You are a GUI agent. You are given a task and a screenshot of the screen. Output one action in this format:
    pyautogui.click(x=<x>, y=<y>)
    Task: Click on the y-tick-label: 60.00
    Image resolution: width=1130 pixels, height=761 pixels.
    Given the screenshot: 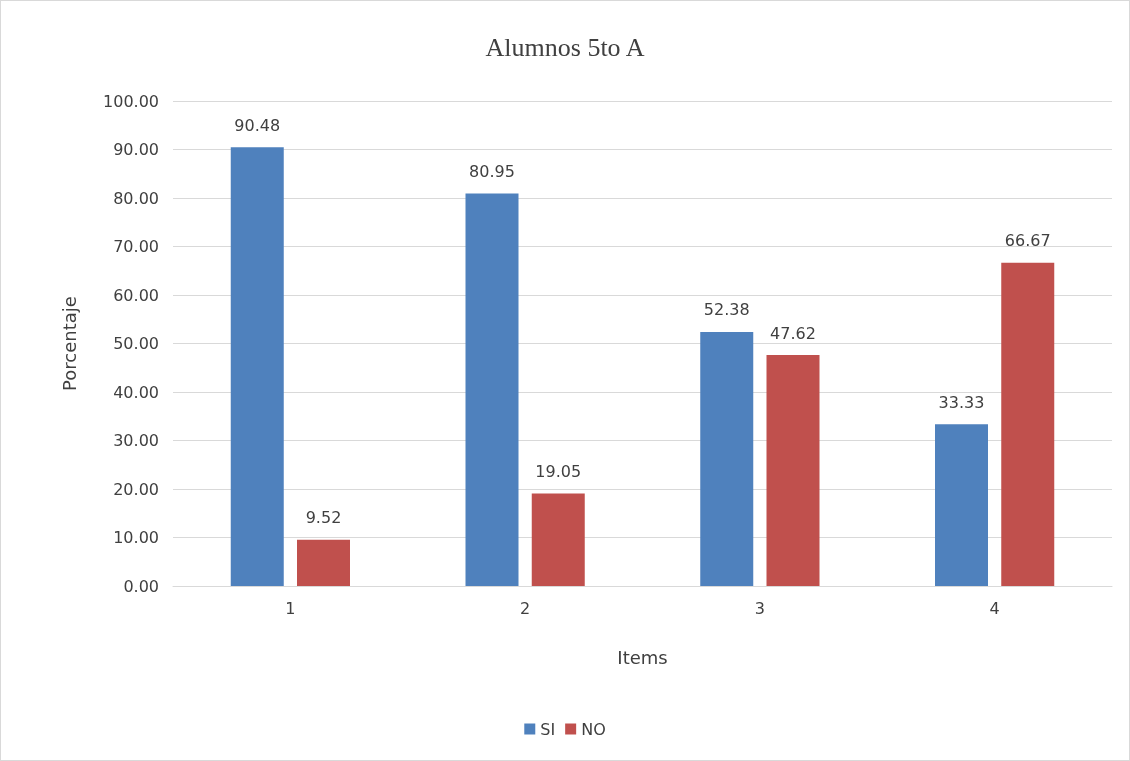 What is the action you would take?
    pyautogui.click(x=136, y=295)
    